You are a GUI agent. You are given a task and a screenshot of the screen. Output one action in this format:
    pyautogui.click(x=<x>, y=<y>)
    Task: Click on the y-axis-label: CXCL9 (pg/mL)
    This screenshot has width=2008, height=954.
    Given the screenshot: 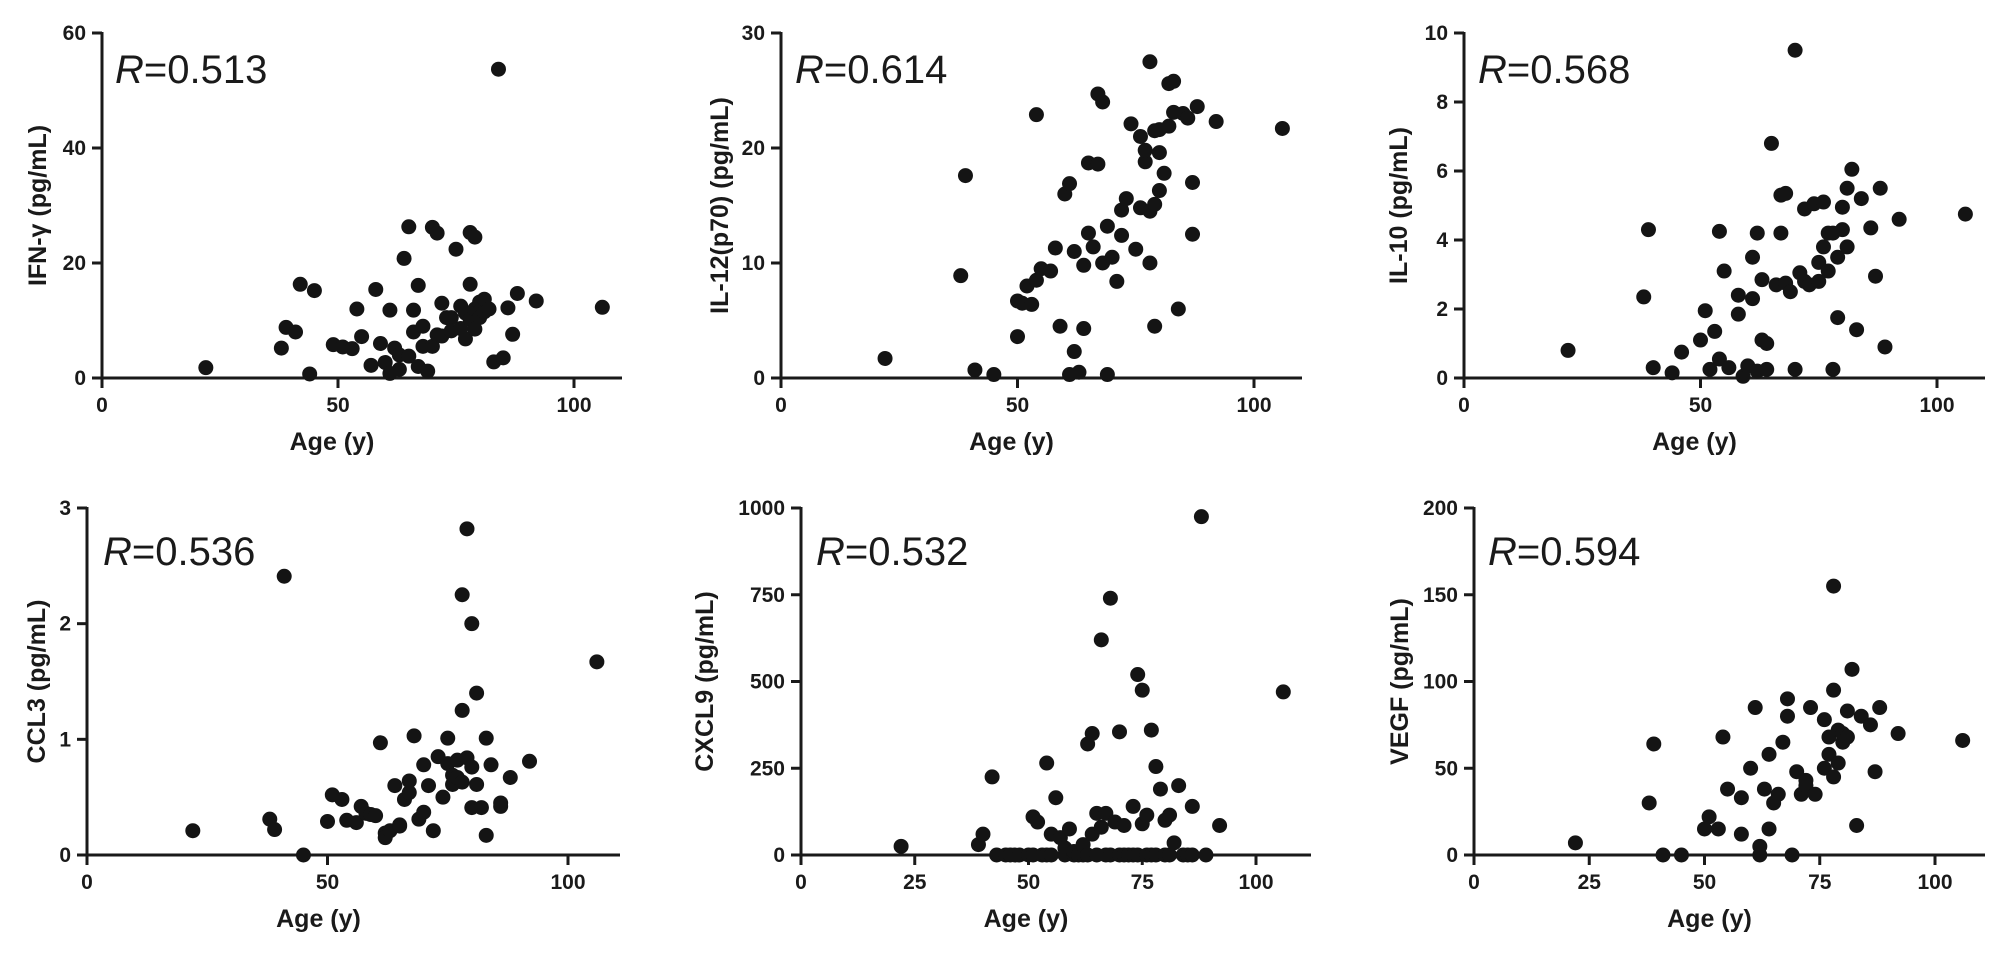 What is the action you would take?
    pyautogui.click(x=705, y=681)
    